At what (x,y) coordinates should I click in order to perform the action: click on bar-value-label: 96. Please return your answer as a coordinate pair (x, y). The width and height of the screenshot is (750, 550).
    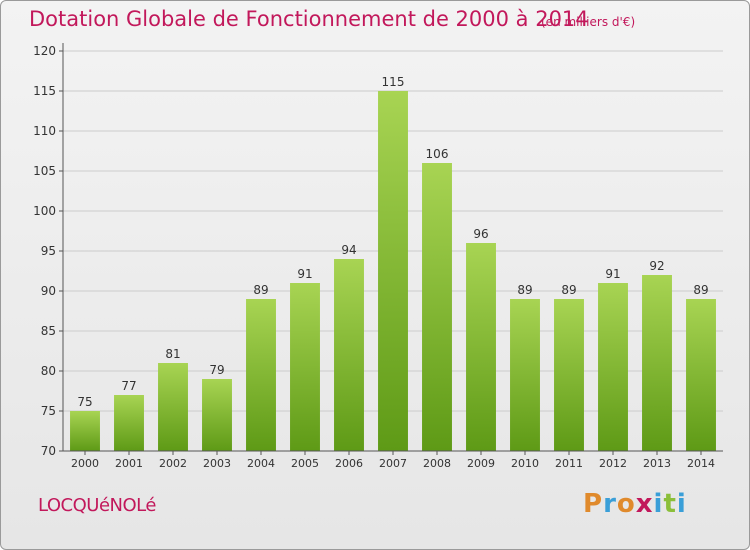
    Looking at the image, I should click on (480, 234).